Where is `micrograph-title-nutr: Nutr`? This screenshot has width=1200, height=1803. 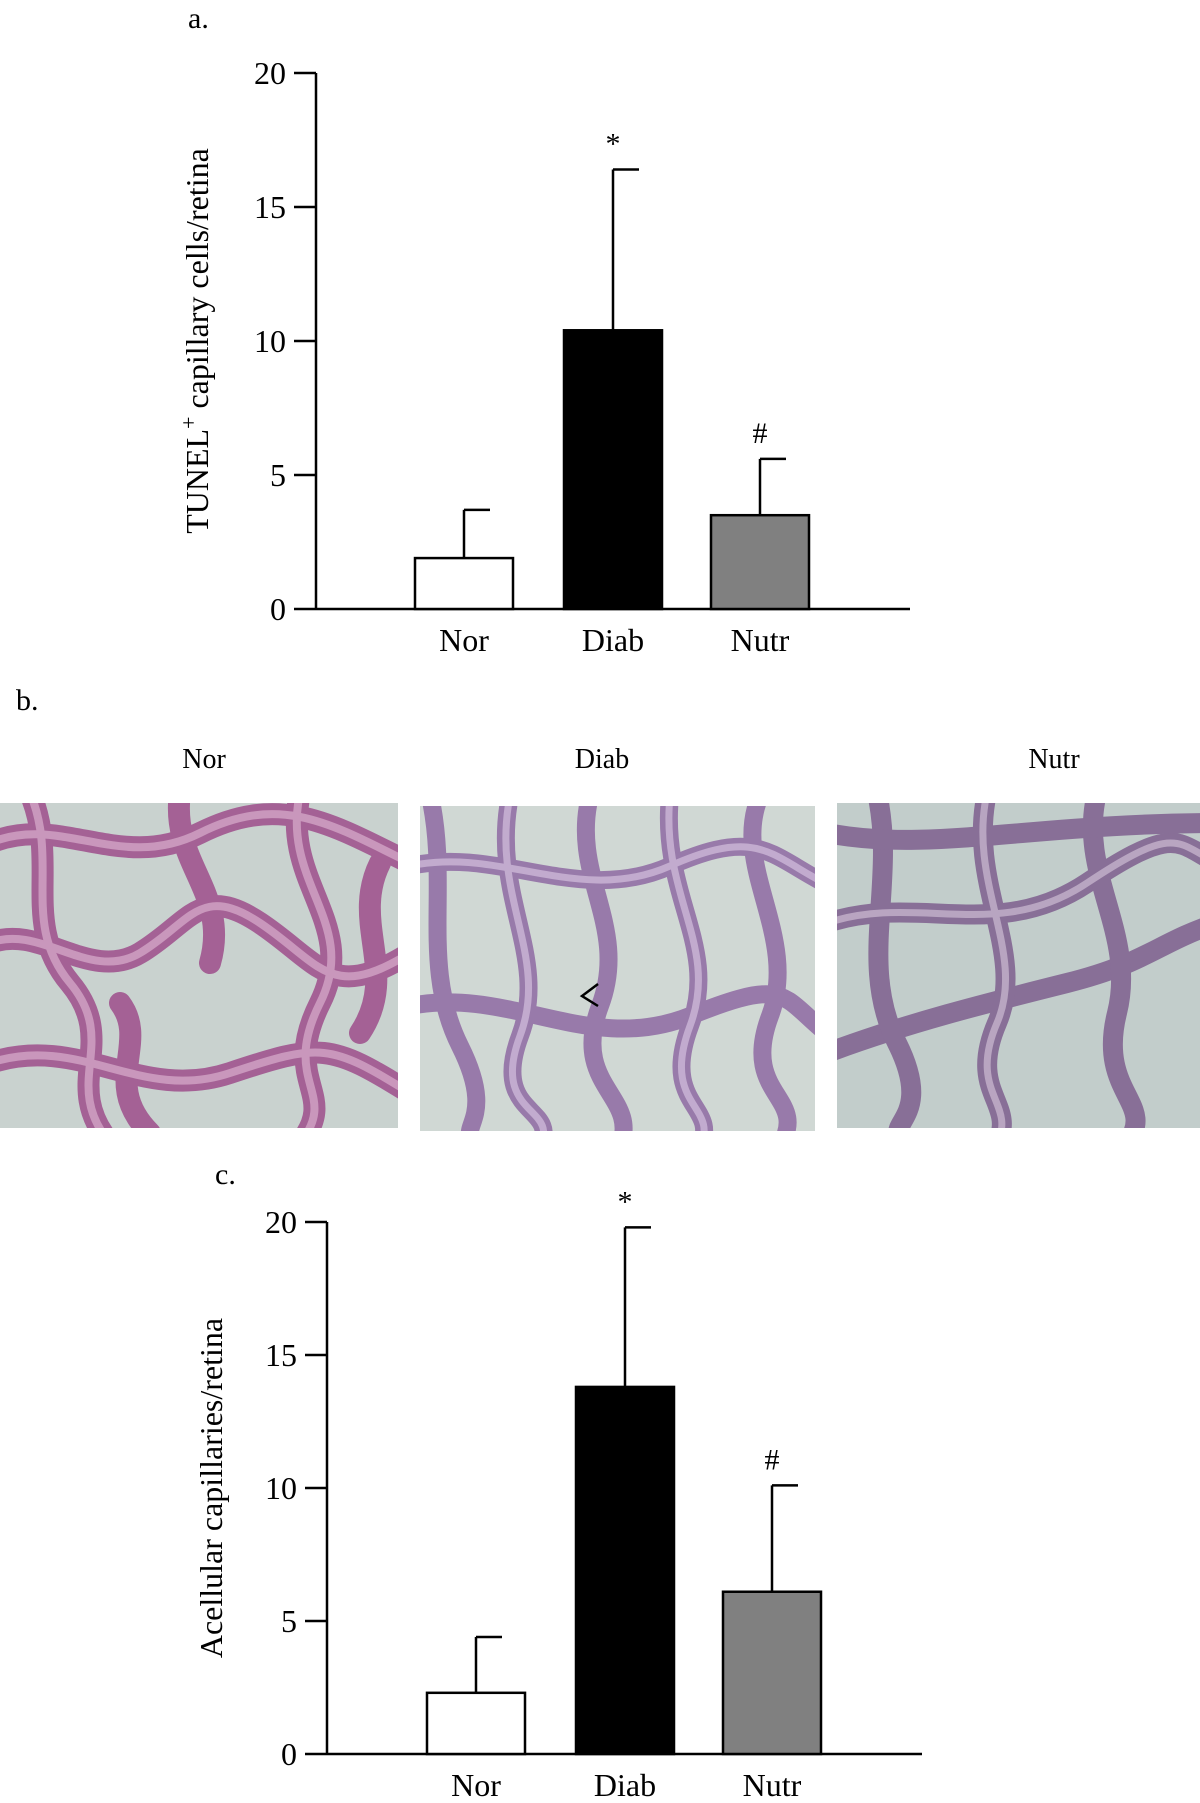 micrograph-title-nutr: Nutr is located at coordinates (1054, 759).